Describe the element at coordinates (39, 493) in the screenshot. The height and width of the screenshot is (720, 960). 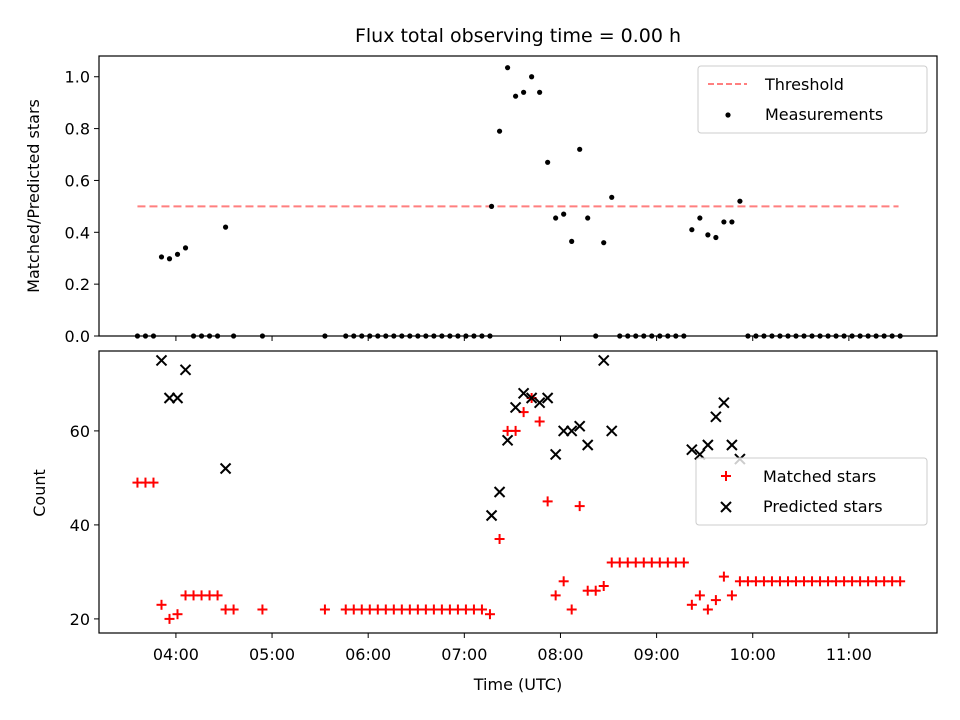
I see `bottom-y-axis-label: Count` at that location.